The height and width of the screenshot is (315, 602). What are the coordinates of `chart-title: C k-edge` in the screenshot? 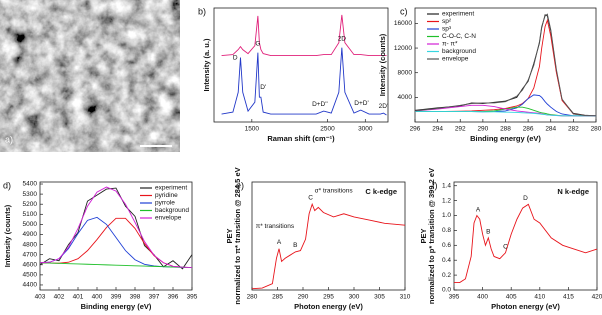 It's located at (381, 191).